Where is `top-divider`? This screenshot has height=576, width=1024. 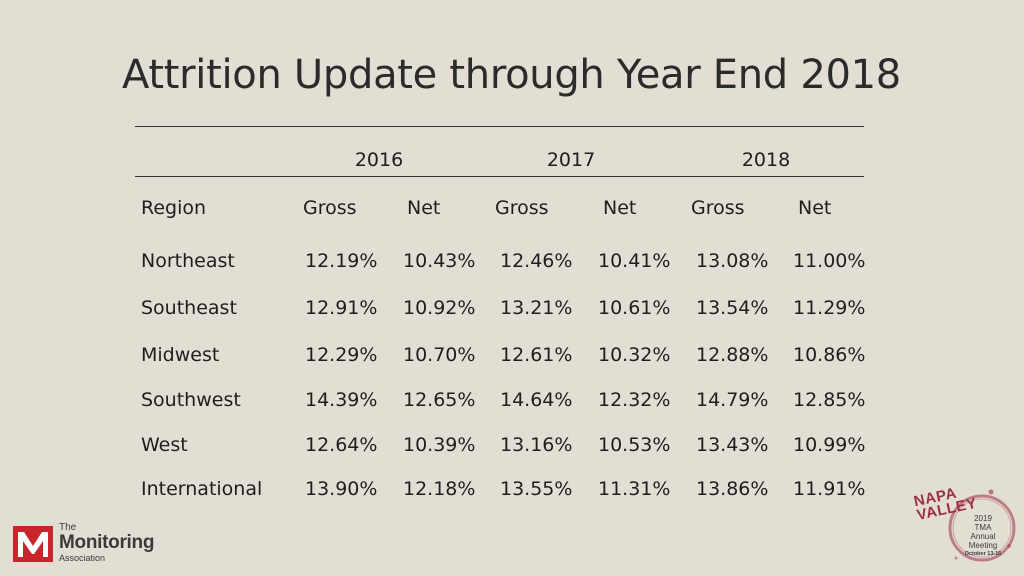 top-divider is located at coordinates (499, 126).